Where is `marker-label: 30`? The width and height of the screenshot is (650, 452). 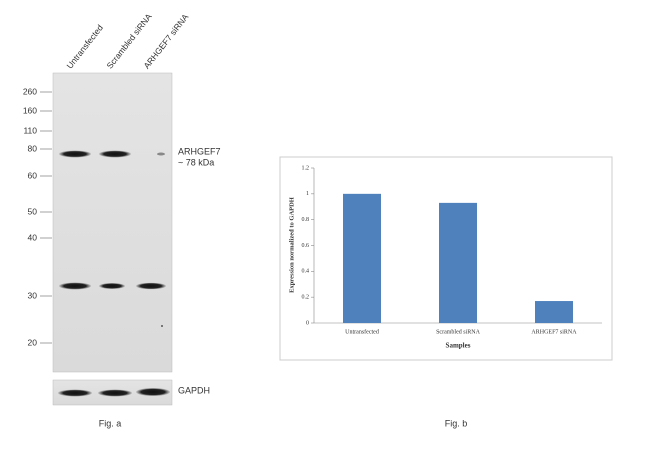
marker-label: 30 is located at coordinates (33, 295).